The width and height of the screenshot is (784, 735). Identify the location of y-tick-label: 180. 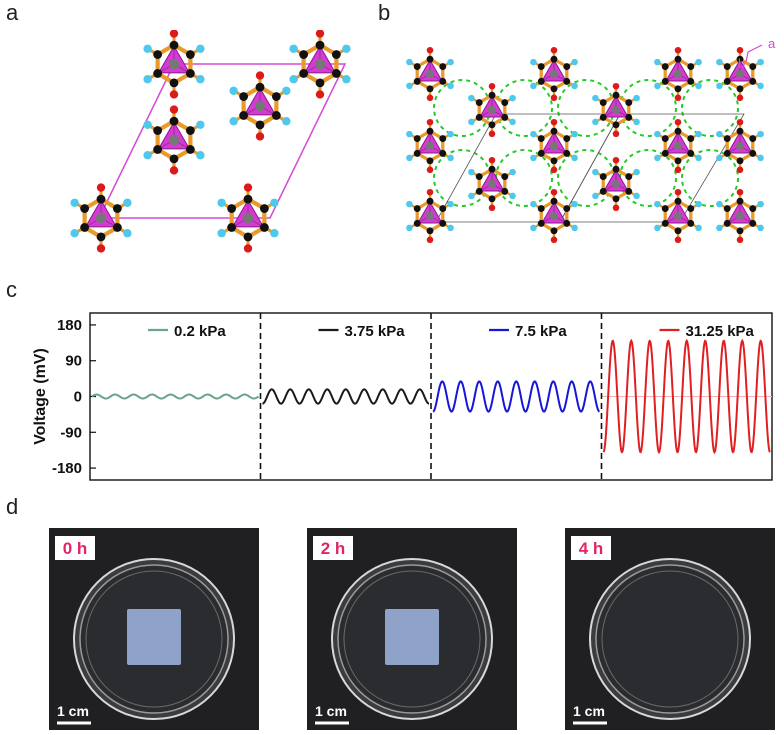
(69, 325).